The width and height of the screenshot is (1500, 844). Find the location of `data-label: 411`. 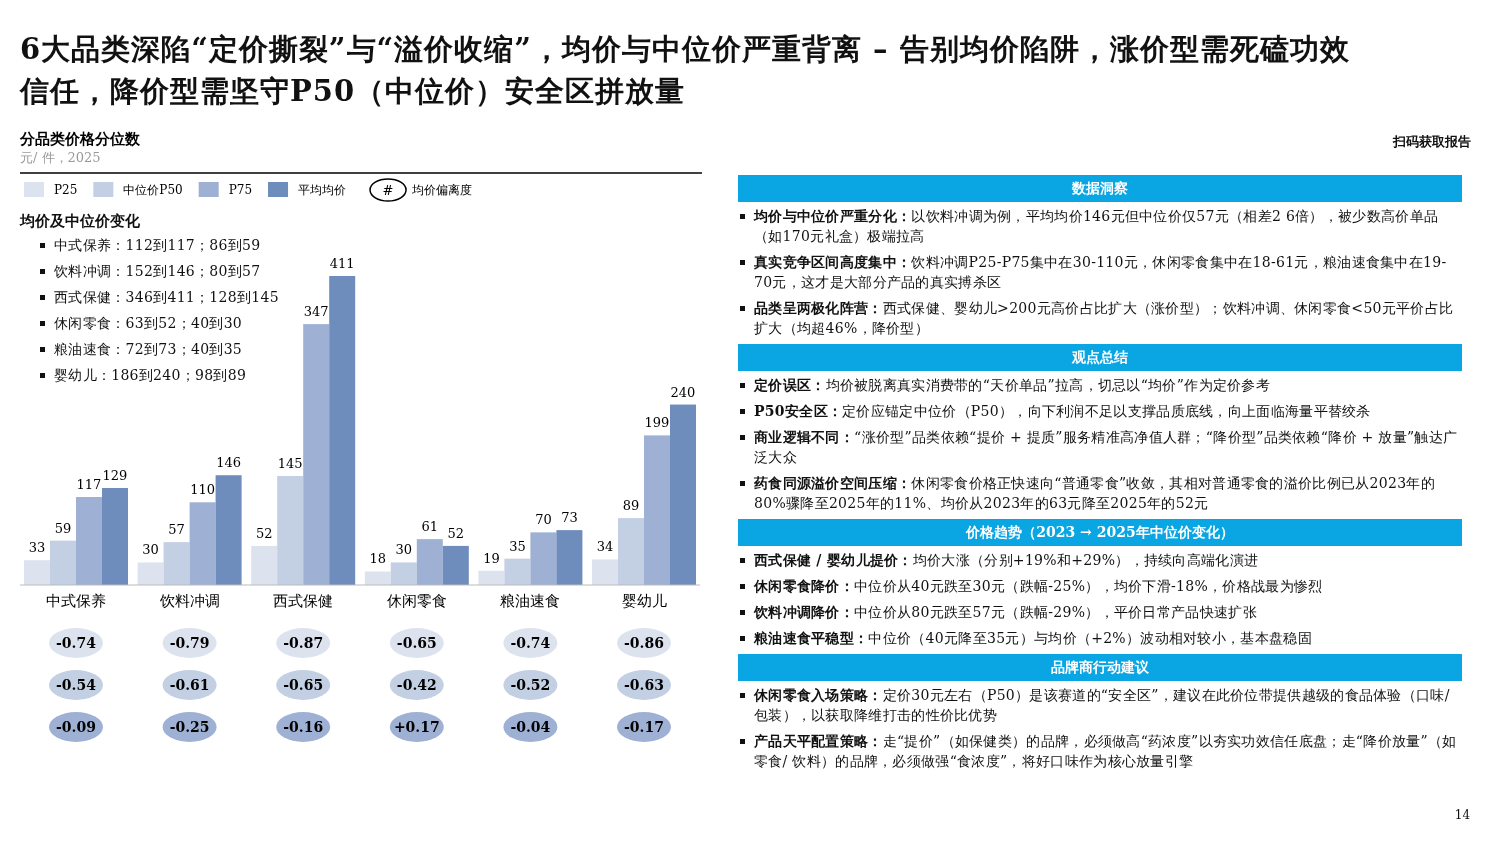

data-label: 411 is located at coordinates (342, 263).